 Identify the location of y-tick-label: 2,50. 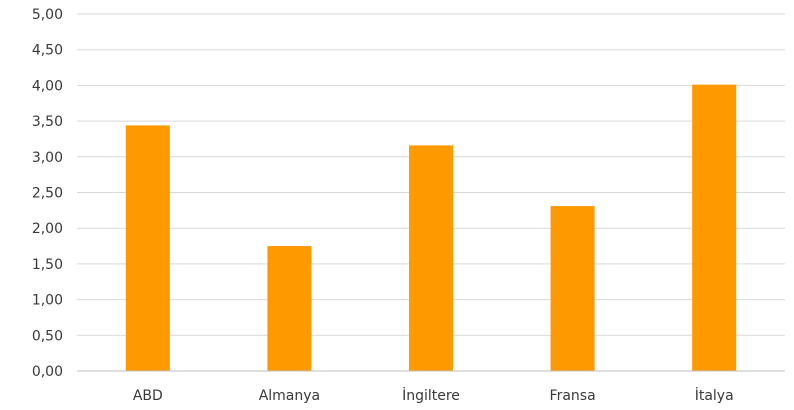
(47, 194).